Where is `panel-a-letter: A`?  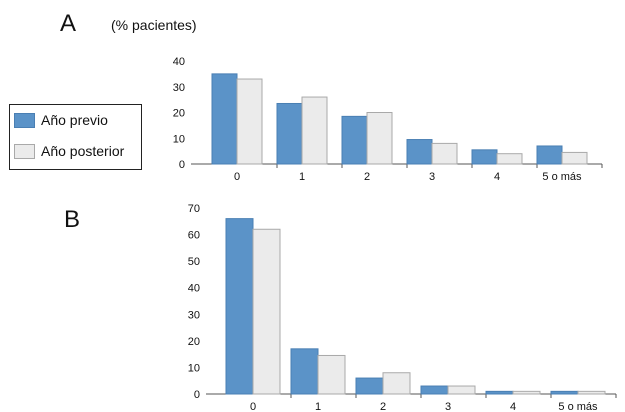 panel-a-letter: A is located at coordinates (68, 23).